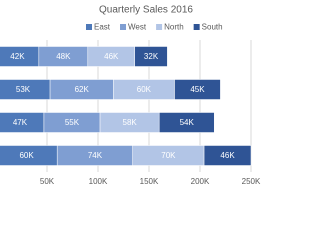 The height and width of the screenshot is (240, 320). What do you see at coordinates (154, 27) in the screenshot?
I see `legend: East West North South` at bounding box center [154, 27].